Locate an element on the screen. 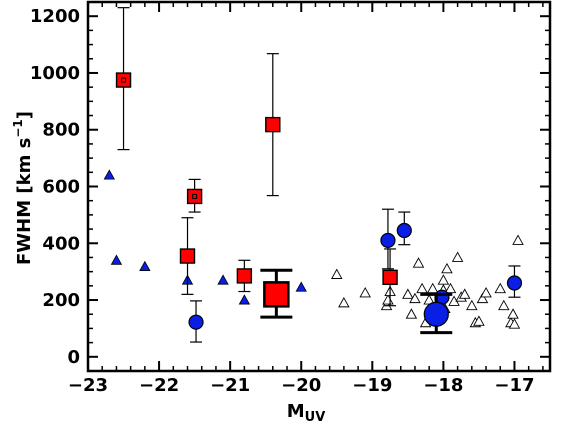 This screenshot has height=426, width=562. x-tick-label: −21 is located at coordinates (230, 385).